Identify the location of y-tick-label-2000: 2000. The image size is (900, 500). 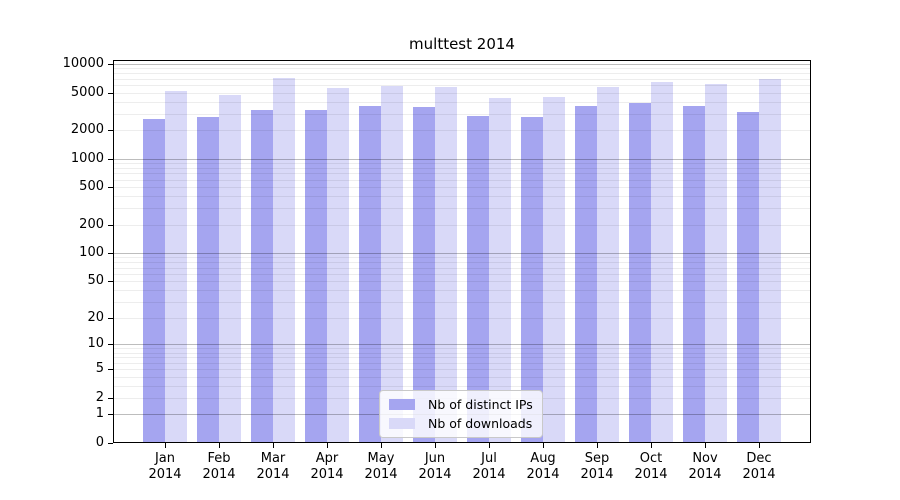
(87, 130).